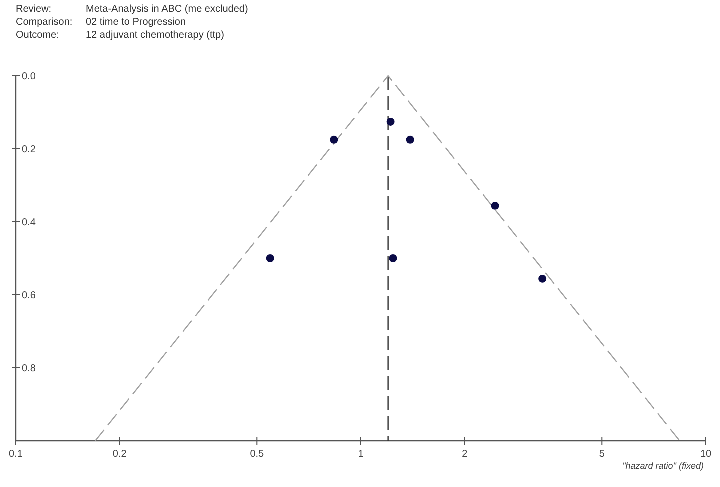 The width and height of the screenshot is (720, 487). Describe the element at coordinates (663, 466) in the screenshot. I see `x-axis-title: "hazard ratio" (fixed)` at that location.